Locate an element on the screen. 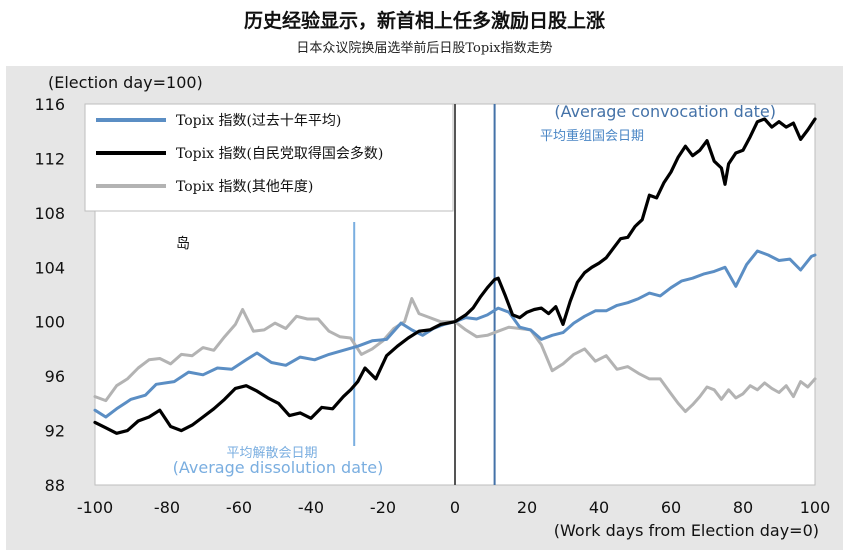 The image size is (849, 556). y-tick-label: 112 is located at coordinates (49, 158).